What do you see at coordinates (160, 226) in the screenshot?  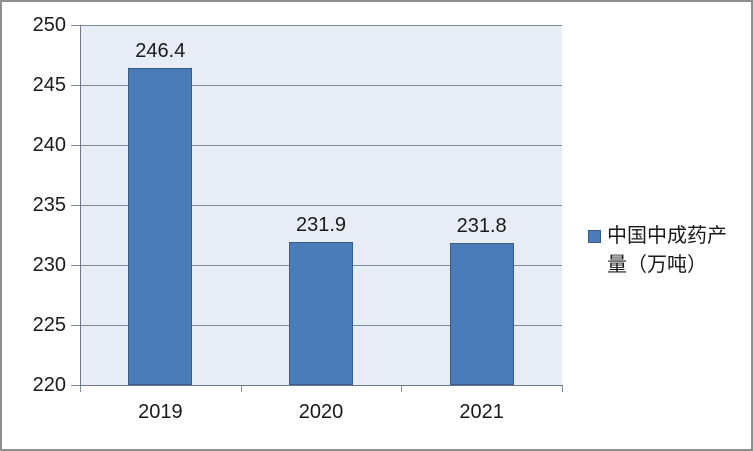 I see `bar-2019` at bounding box center [160, 226].